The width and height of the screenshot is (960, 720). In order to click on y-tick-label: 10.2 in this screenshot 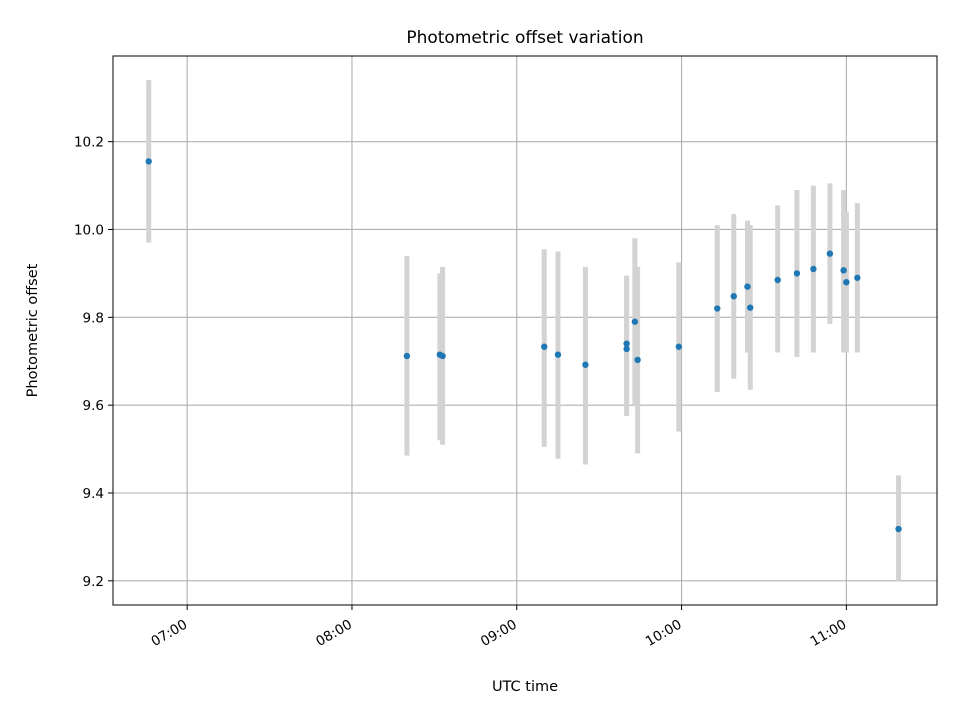, I will do `click(89, 143)`.